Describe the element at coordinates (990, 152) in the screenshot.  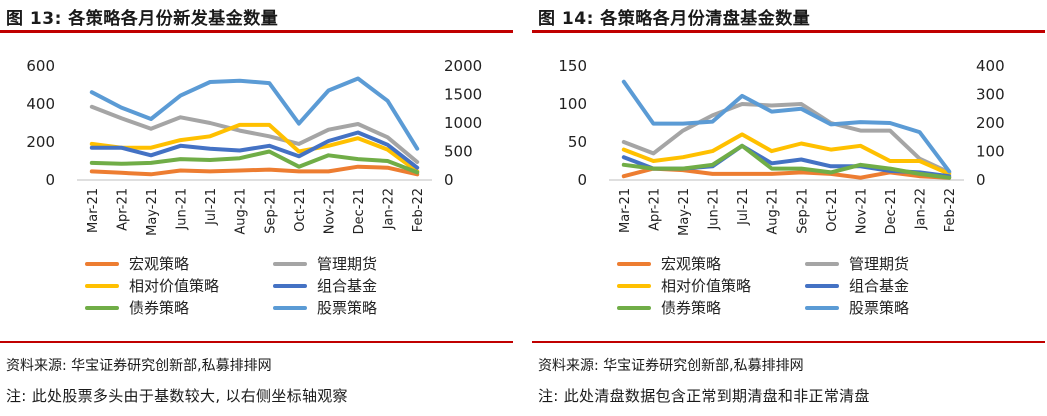
I see `right-axis-tick-label: 100` at that location.